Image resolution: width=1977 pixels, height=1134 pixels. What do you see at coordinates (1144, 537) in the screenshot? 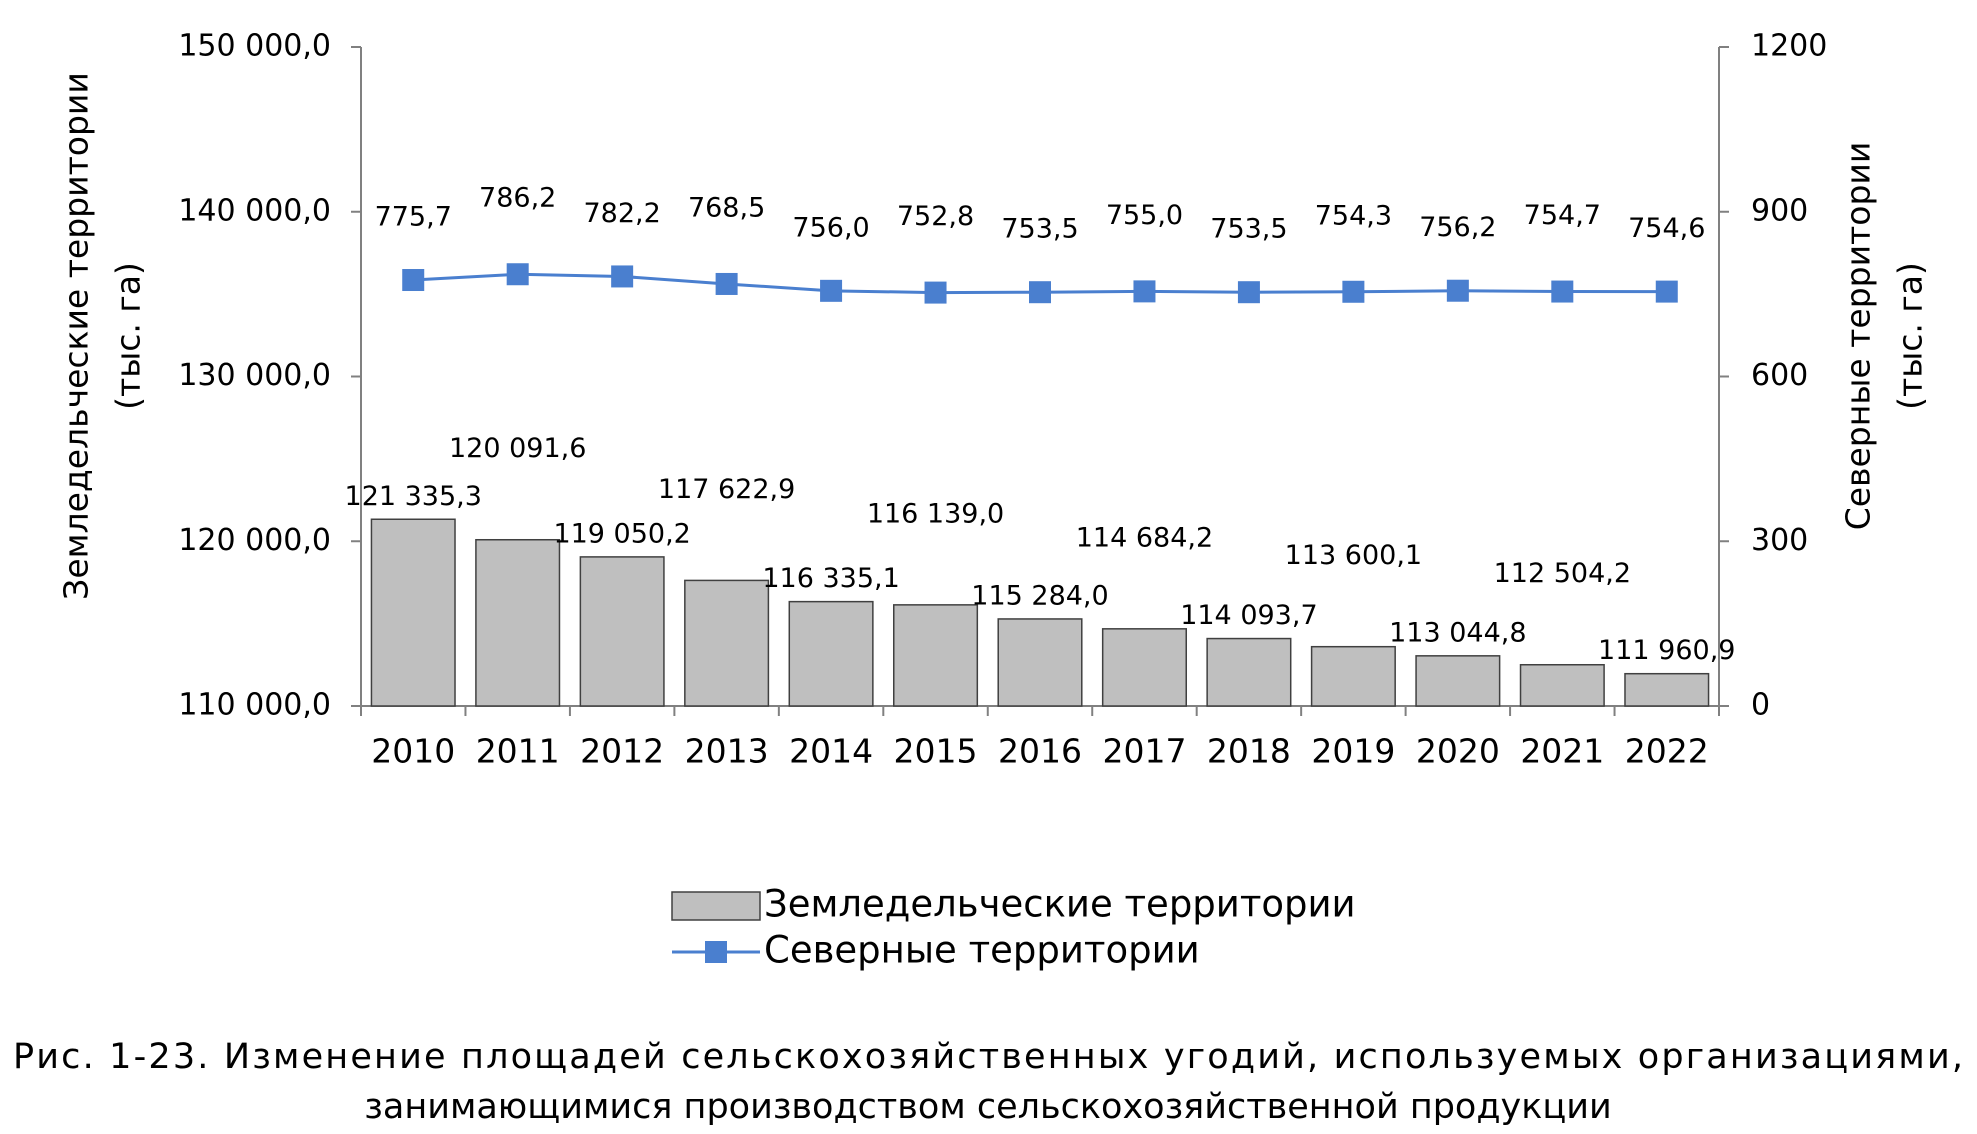
I see `bar-value-label: 114 684,2` at bounding box center [1144, 537].